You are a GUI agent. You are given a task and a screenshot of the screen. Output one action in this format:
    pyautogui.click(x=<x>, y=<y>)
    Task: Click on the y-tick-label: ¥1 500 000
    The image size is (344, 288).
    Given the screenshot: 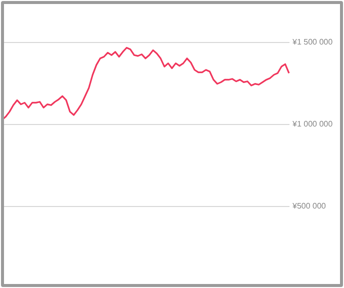 What is the action you would take?
    pyautogui.click(x=313, y=42)
    